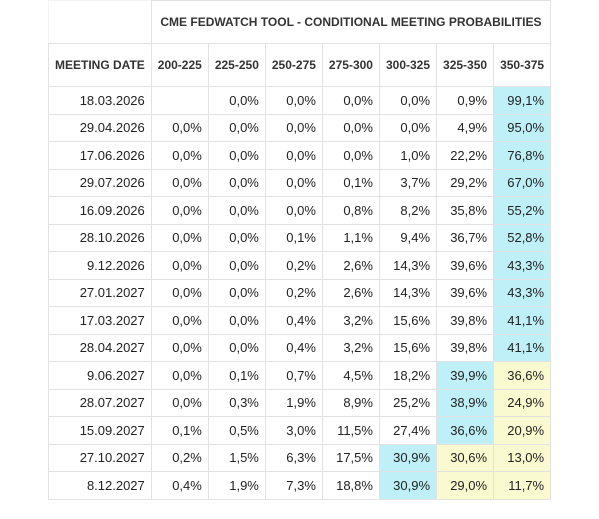 The image size is (599, 519). Describe the element at coordinates (236, 457) in the screenshot. I see `probability-cell: 1,5%` at that location.